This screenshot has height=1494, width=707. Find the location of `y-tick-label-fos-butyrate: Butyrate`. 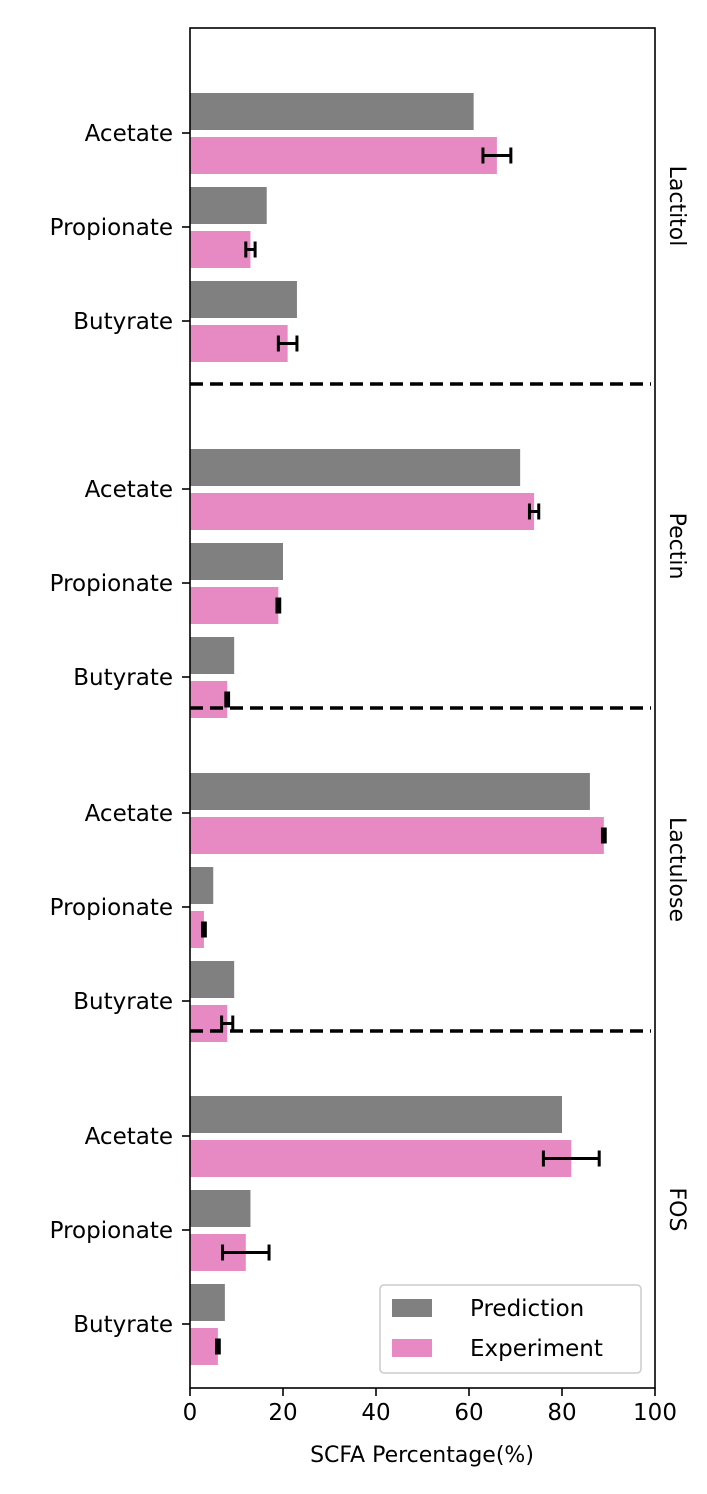

y-tick-label-fos-butyrate: Butyrate is located at coordinates (123, 1325).